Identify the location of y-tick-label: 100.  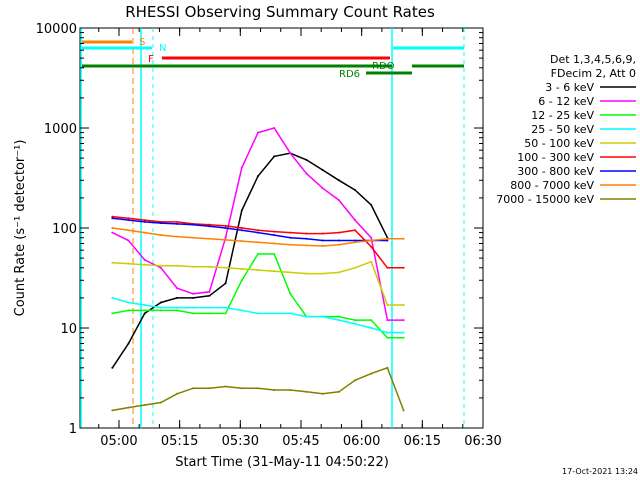
(64, 229).